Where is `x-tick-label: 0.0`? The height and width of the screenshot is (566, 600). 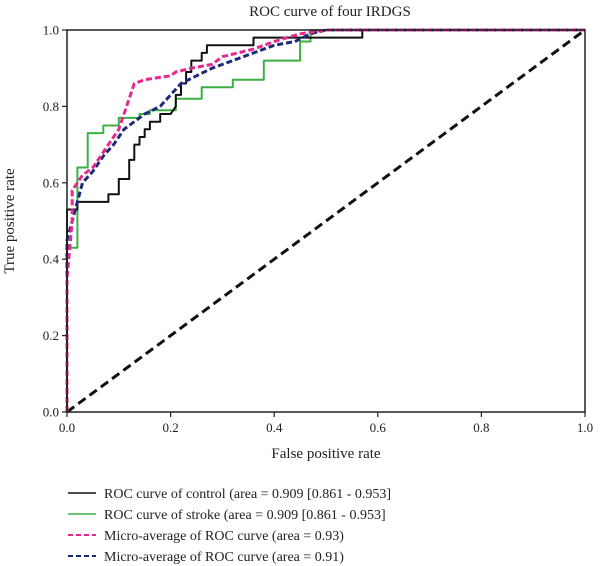 x-tick-label: 0.0 is located at coordinates (67, 427).